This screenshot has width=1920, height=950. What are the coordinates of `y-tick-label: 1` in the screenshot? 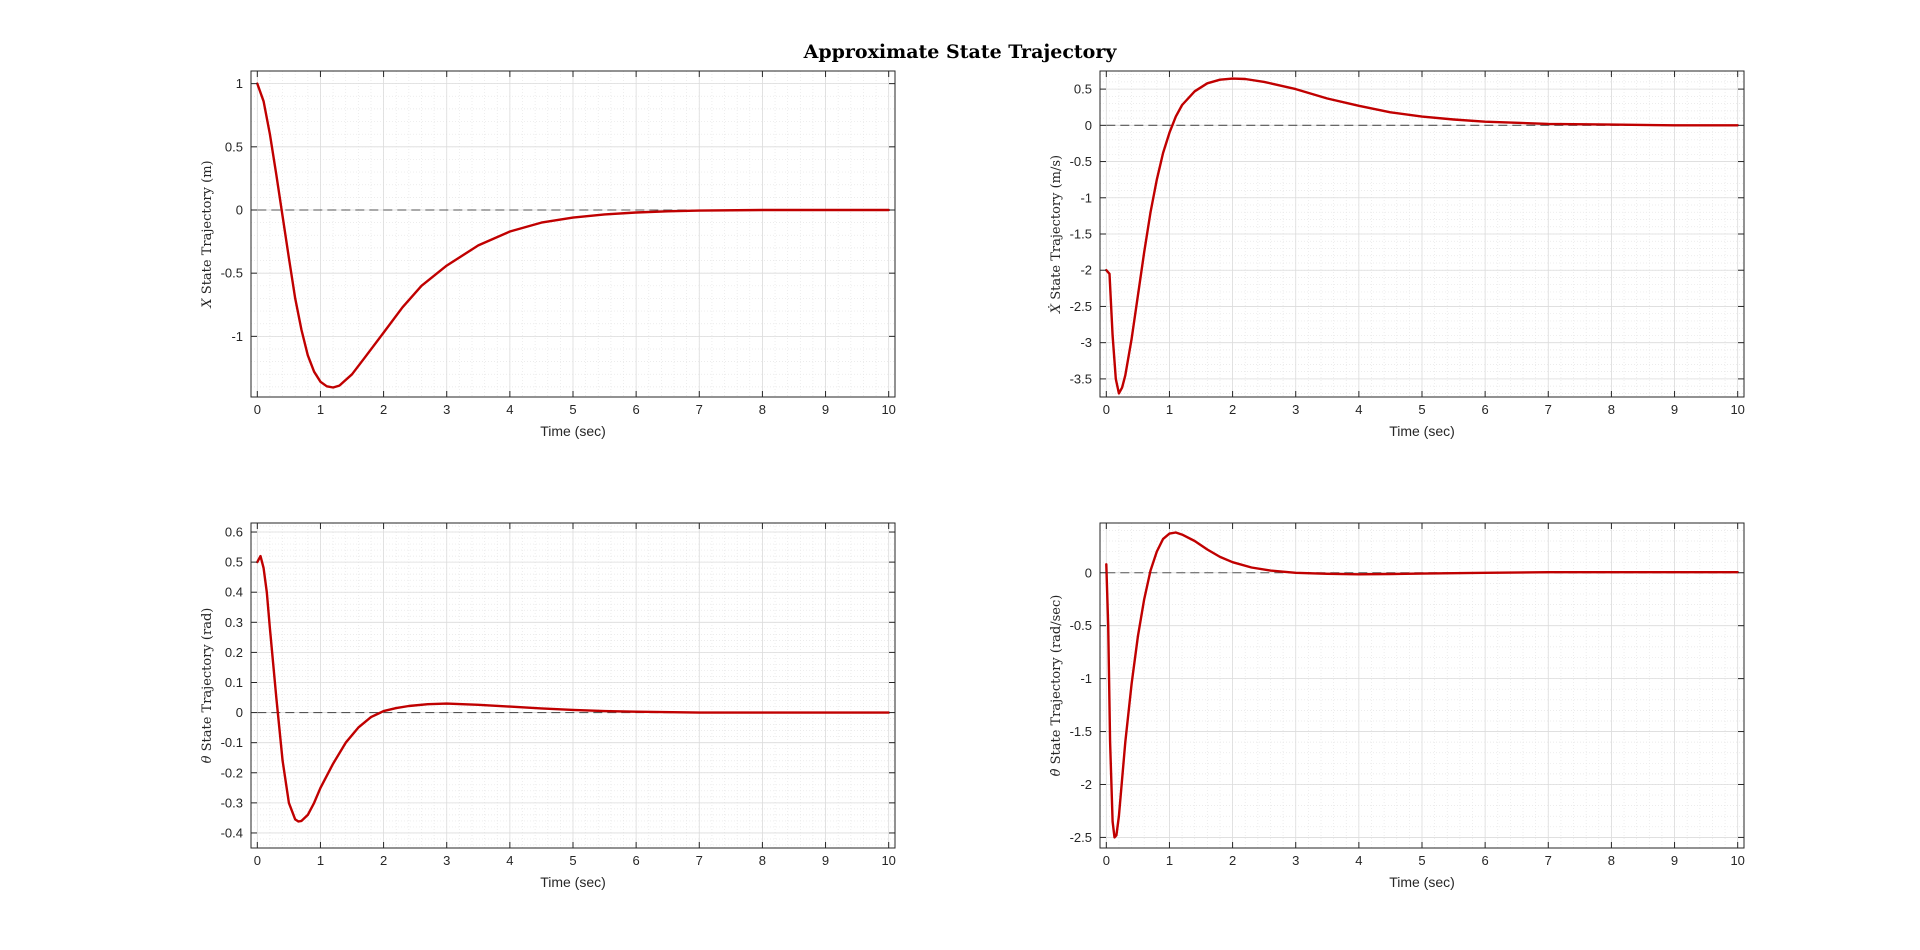 It's located at (239, 83).